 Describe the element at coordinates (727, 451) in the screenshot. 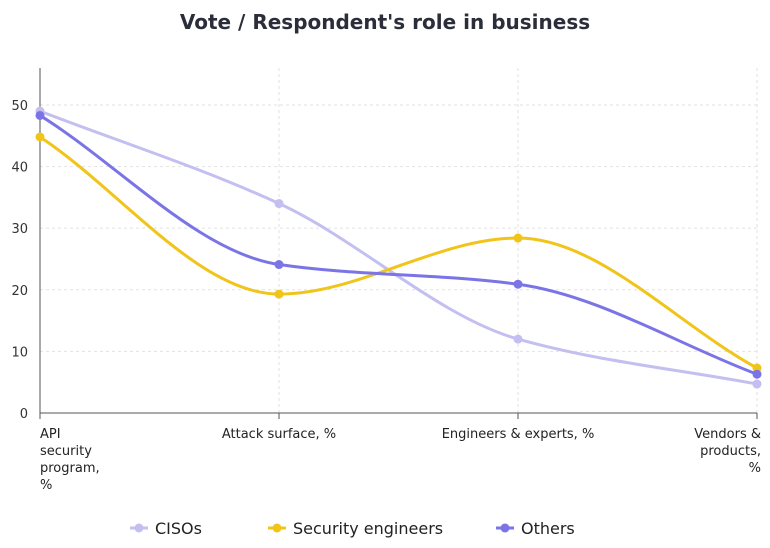

I see `x-tick-label: Vendors & products,%` at that location.